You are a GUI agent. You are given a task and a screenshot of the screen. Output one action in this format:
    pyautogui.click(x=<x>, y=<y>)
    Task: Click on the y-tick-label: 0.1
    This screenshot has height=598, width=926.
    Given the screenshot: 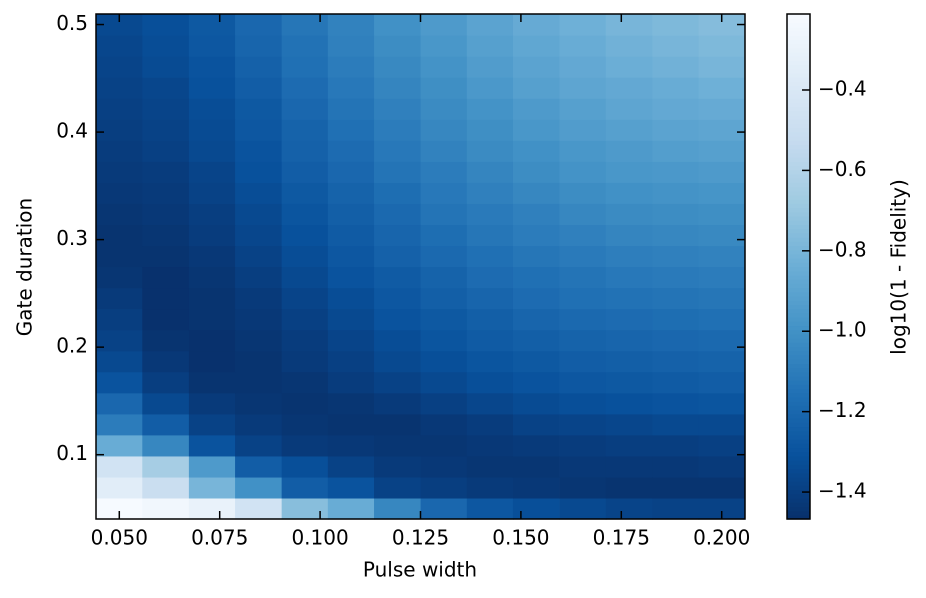 What is the action you would take?
    pyautogui.click(x=72, y=453)
    